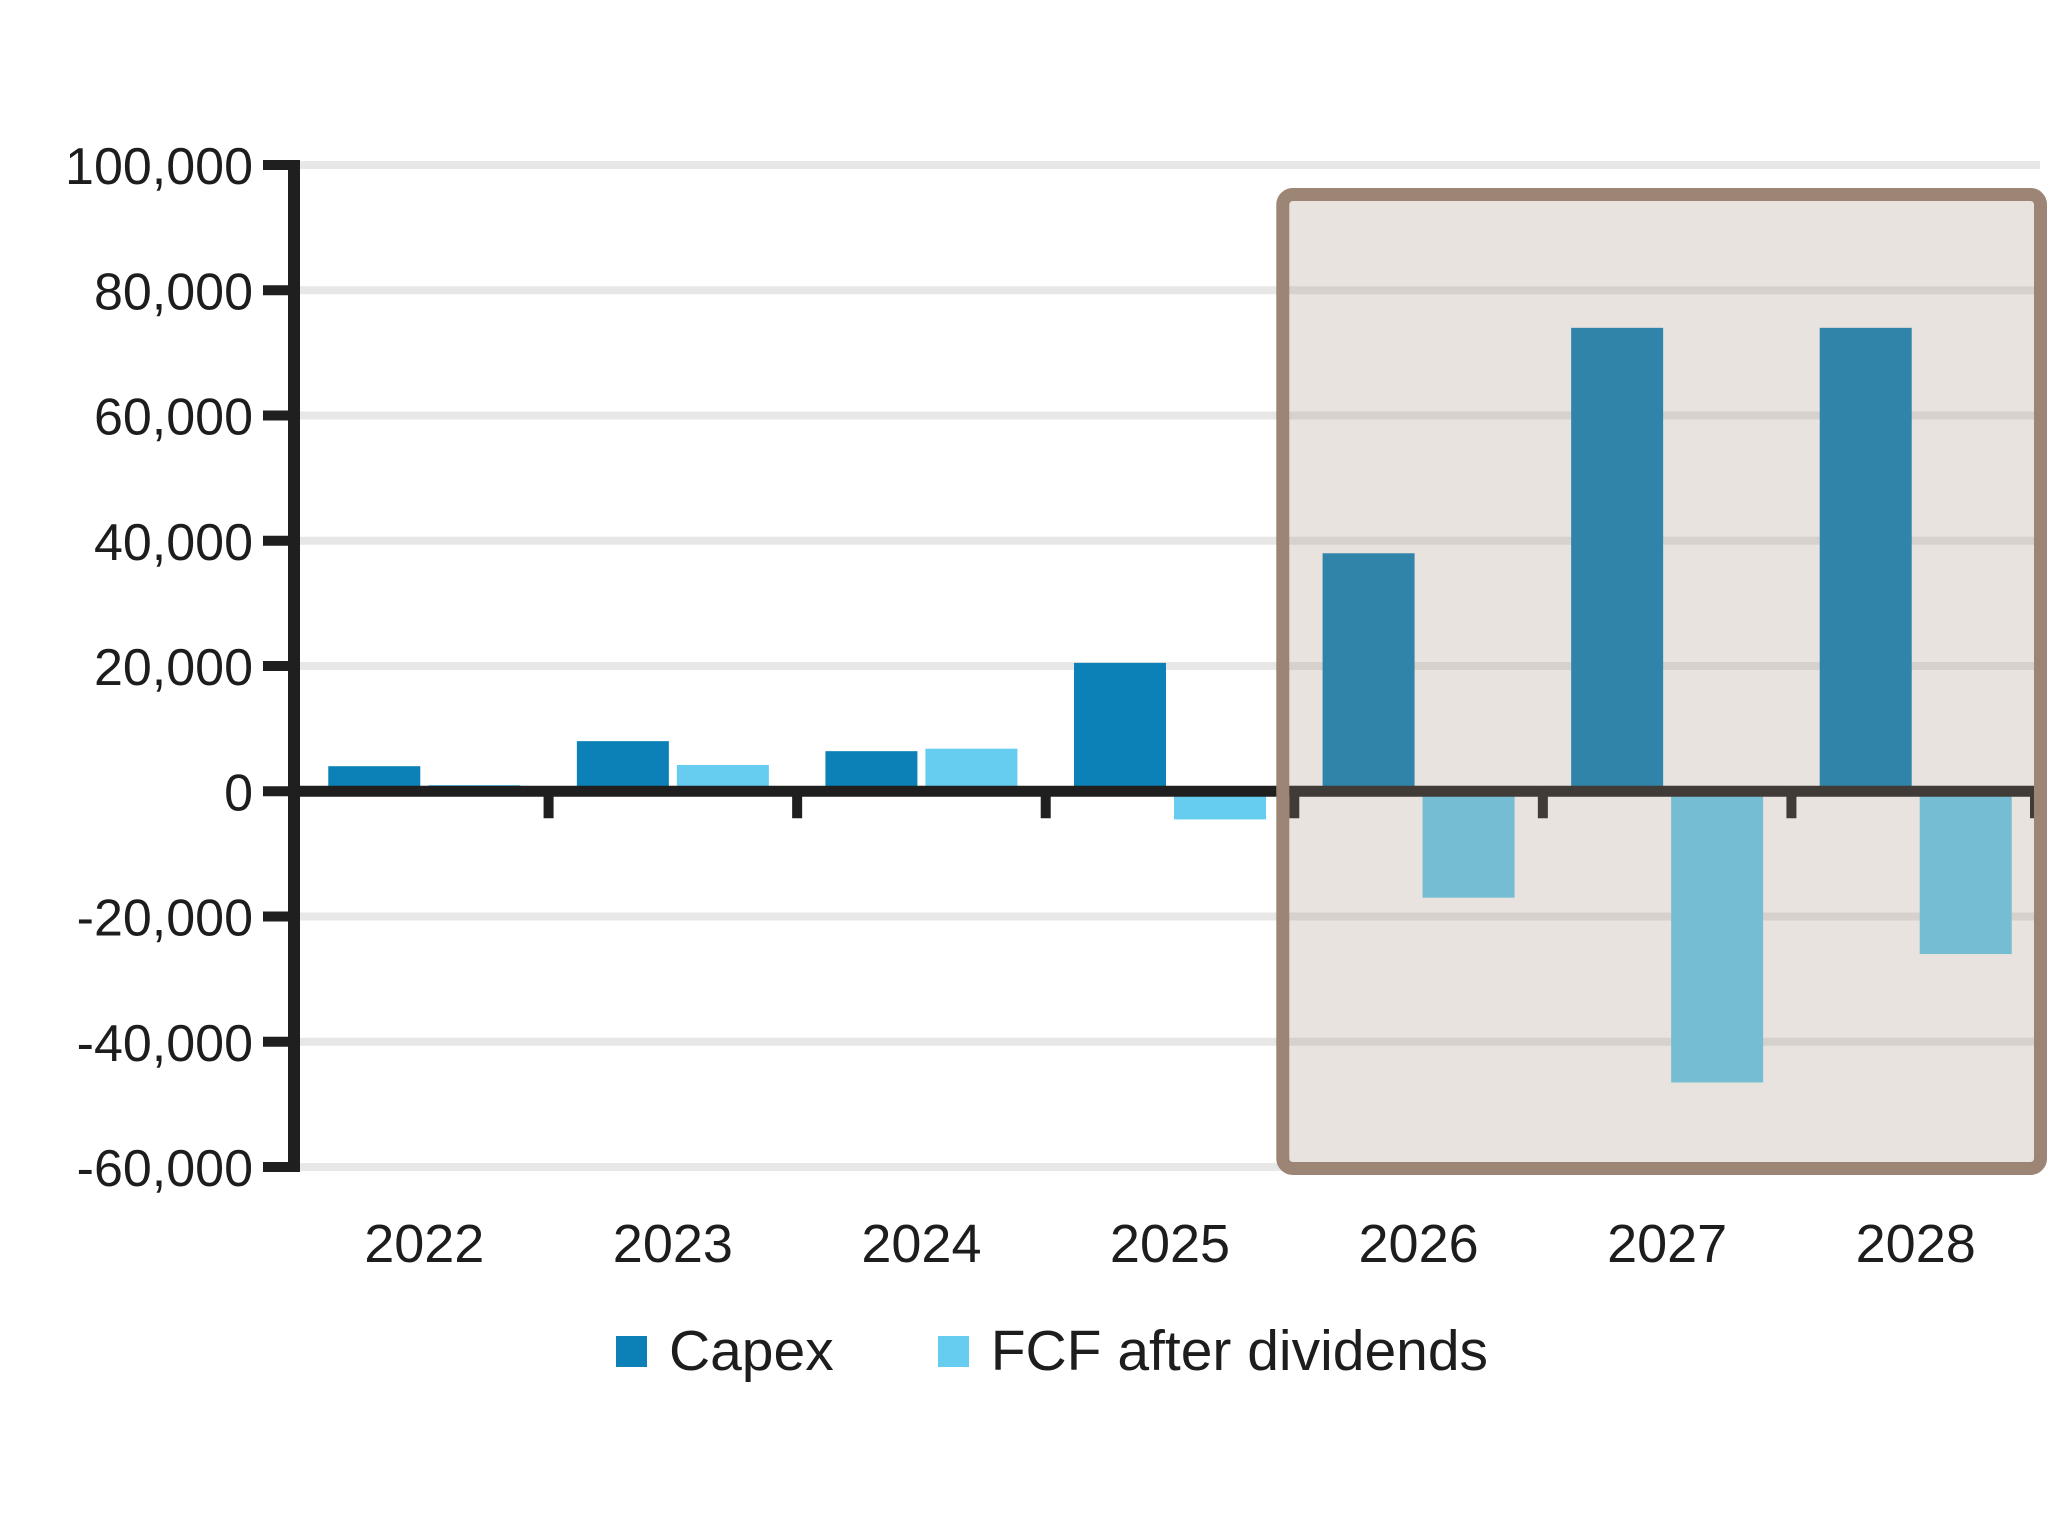 The width and height of the screenshot is (2048, 1522). I want to click on bar-fcf-2026, so click(1468, 844).